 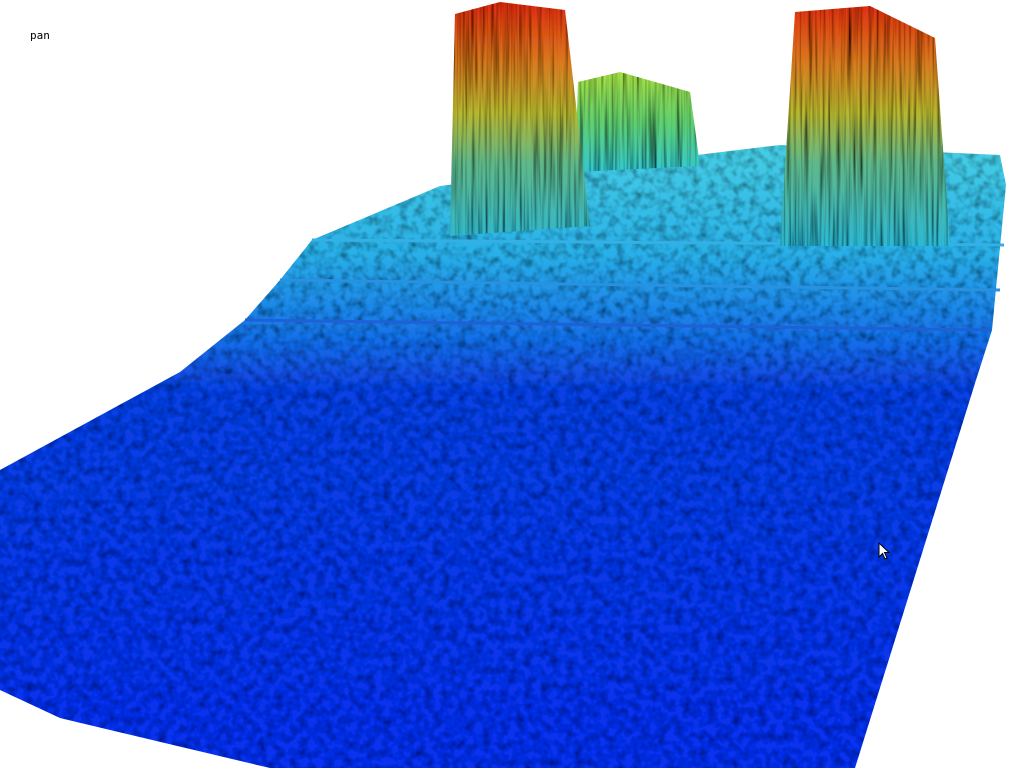 I want to click on surface-peak-tower-right, so click(x=865, y=126).